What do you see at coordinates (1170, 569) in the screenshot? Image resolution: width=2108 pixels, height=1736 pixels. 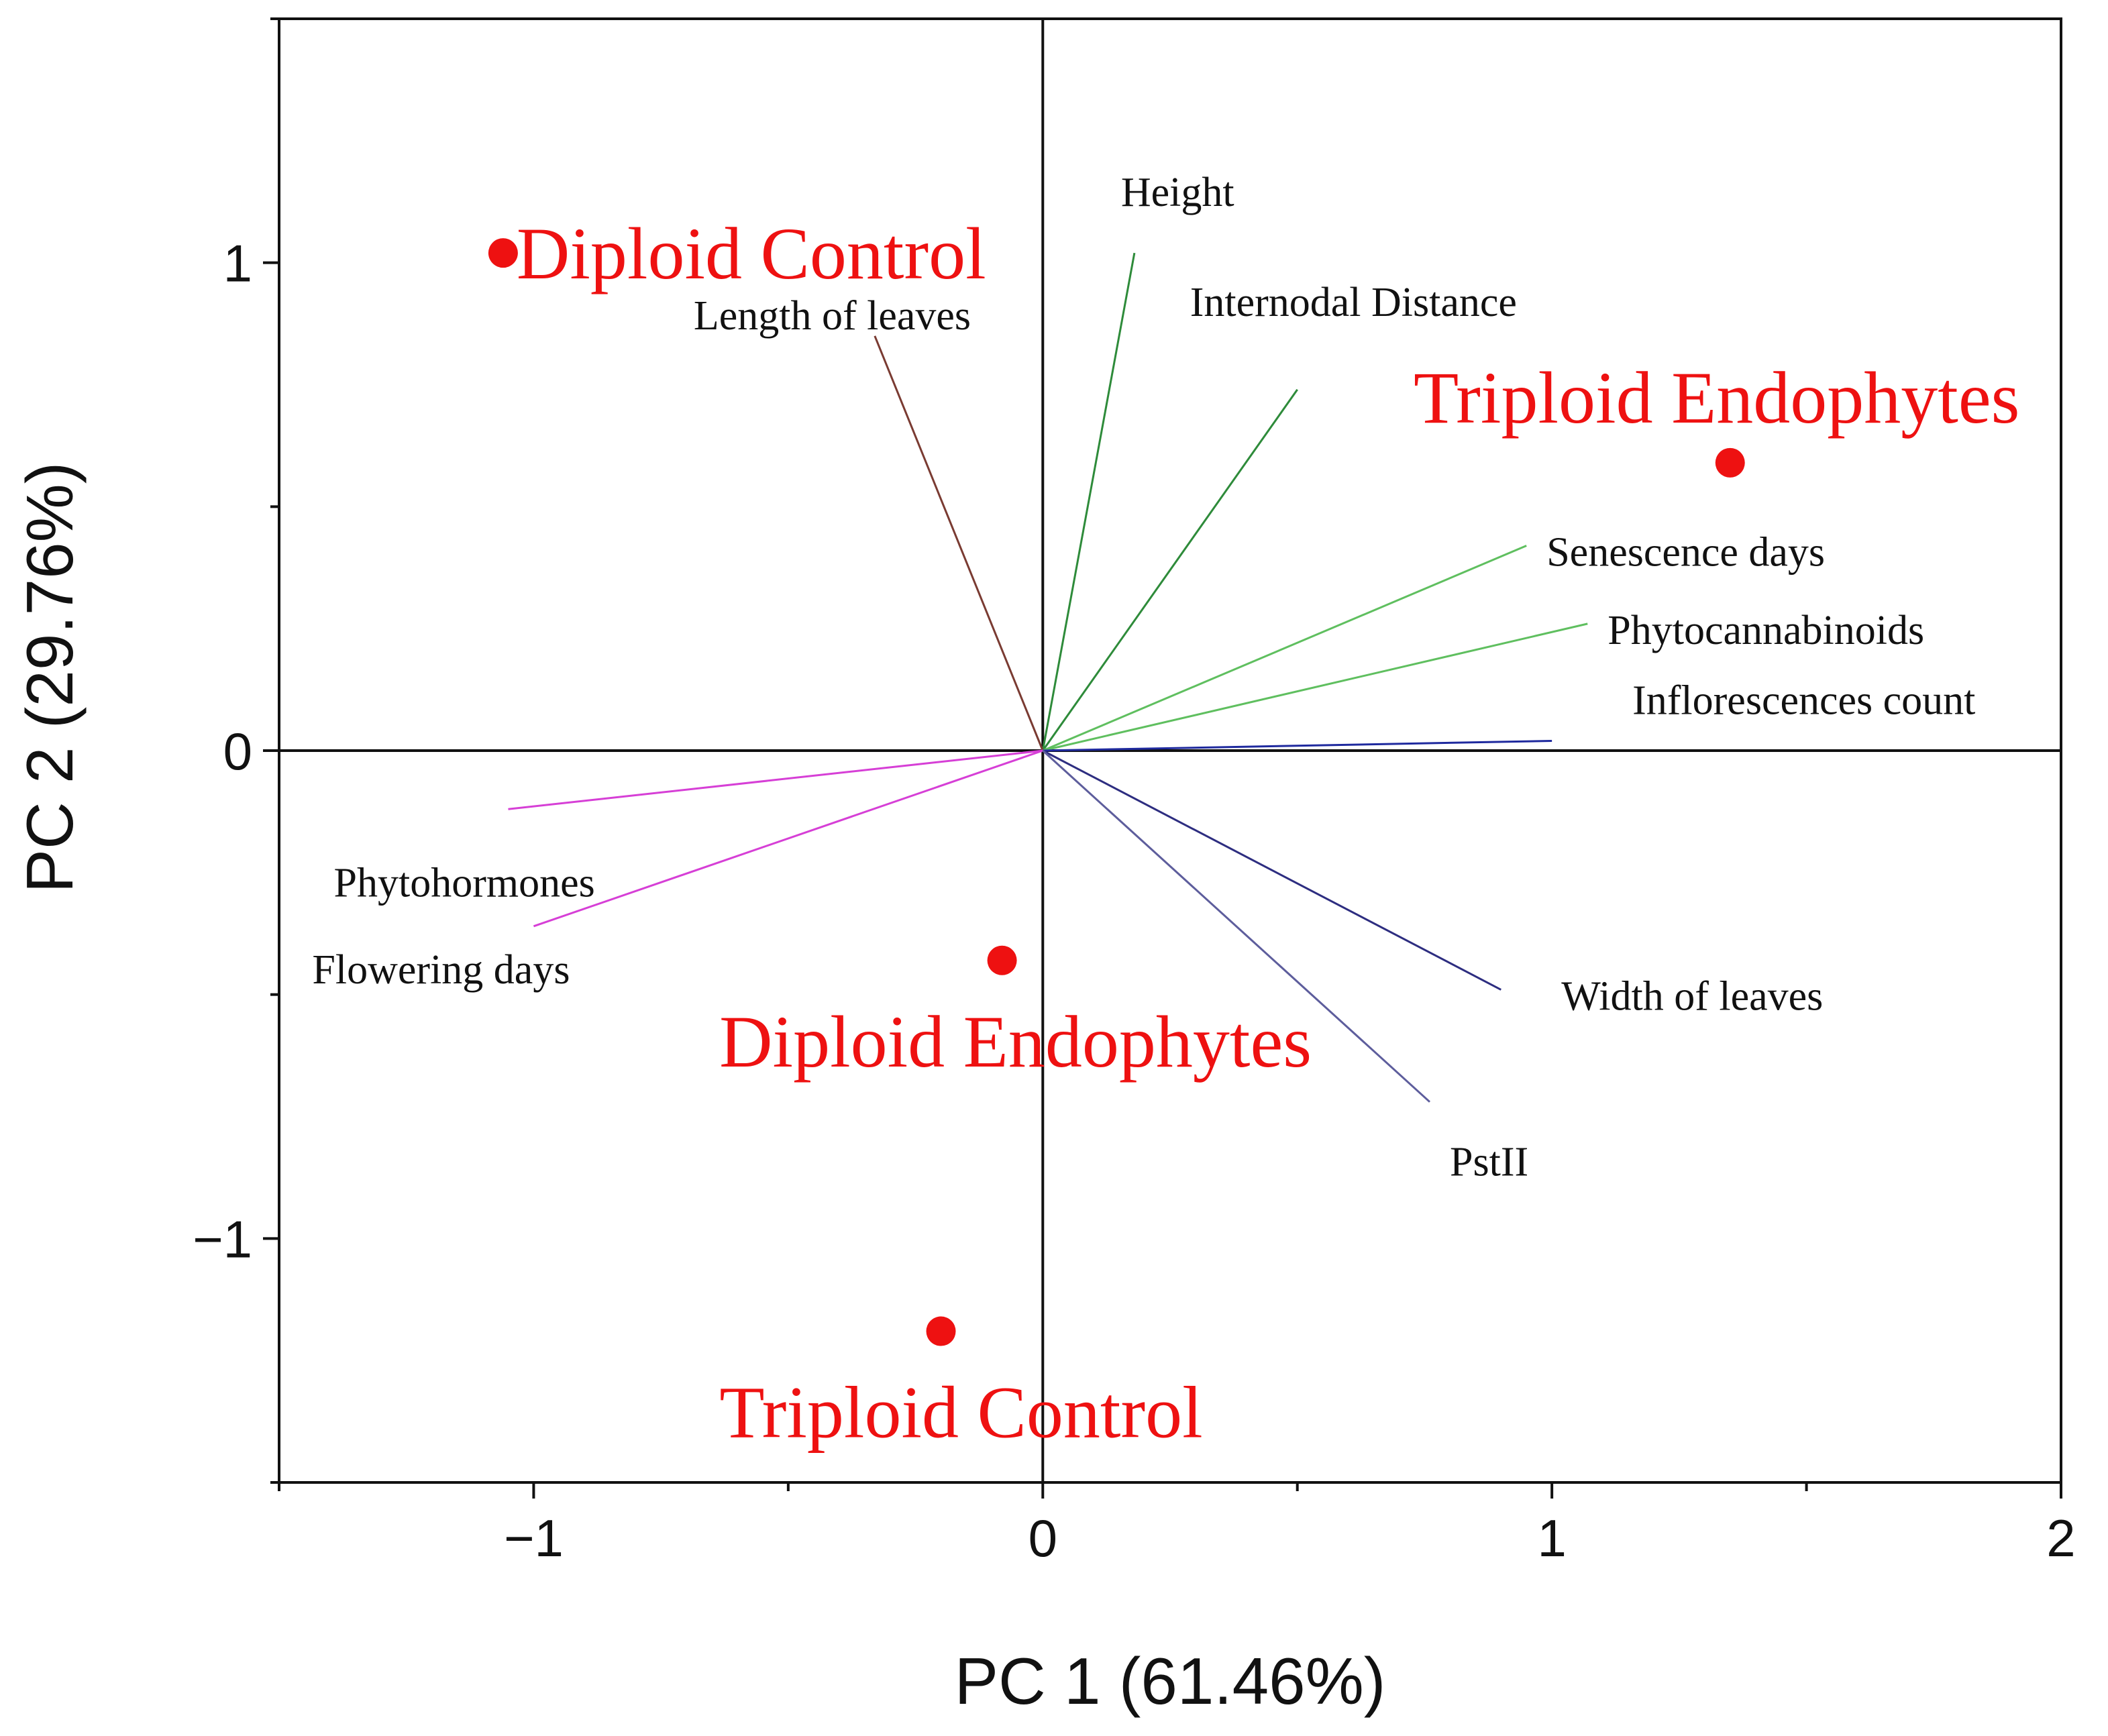 I see `loading-vector-internodal-distance` at bounding box center [1170, 569].